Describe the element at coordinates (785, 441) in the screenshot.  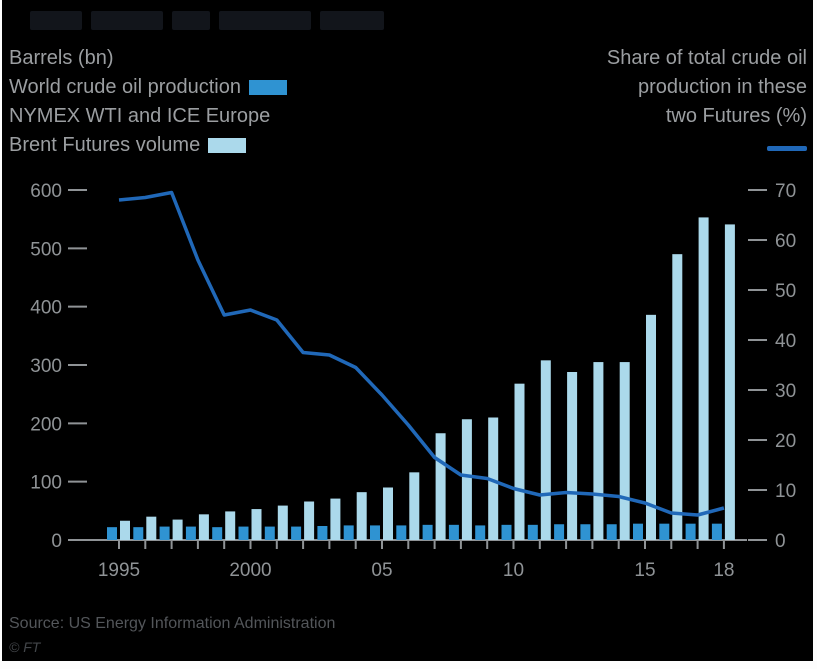
I see `svg-text: 20` at that location.